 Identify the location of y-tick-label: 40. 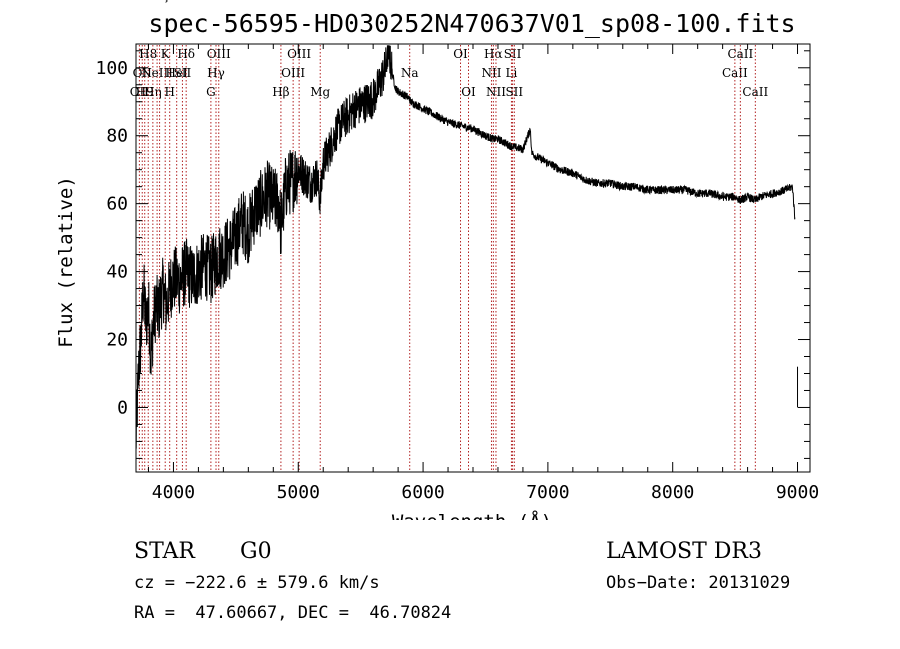
(117, 272).